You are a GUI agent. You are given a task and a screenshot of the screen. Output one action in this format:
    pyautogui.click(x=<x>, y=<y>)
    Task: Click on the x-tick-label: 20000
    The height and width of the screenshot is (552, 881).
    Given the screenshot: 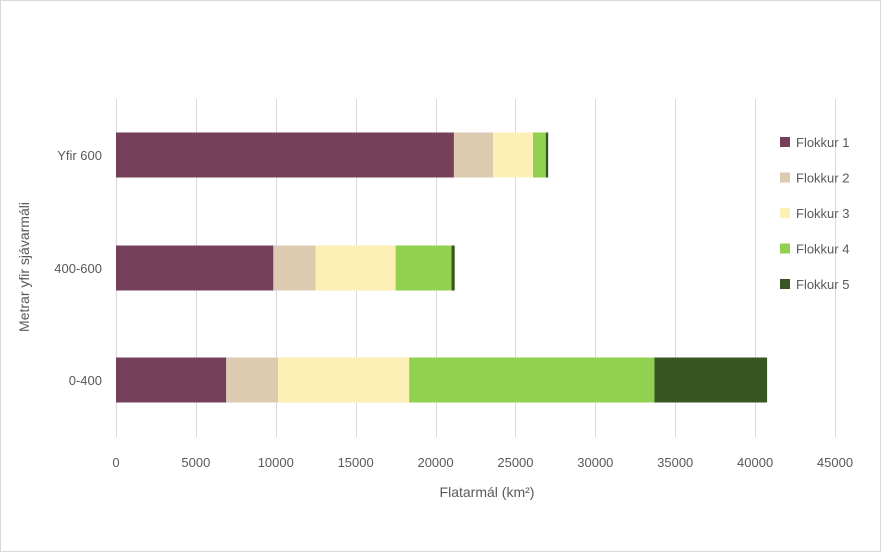 What is the action you would take?
    pyautogui.click(x=435, y=462)
    